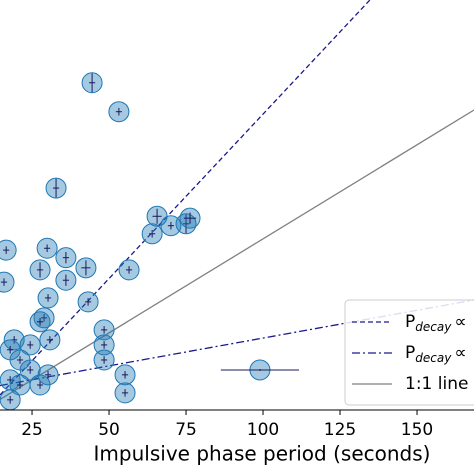 The width and height of the screenshot is (474, 474). I want to click on legend-label: 1:1 line, so click(436, 384).